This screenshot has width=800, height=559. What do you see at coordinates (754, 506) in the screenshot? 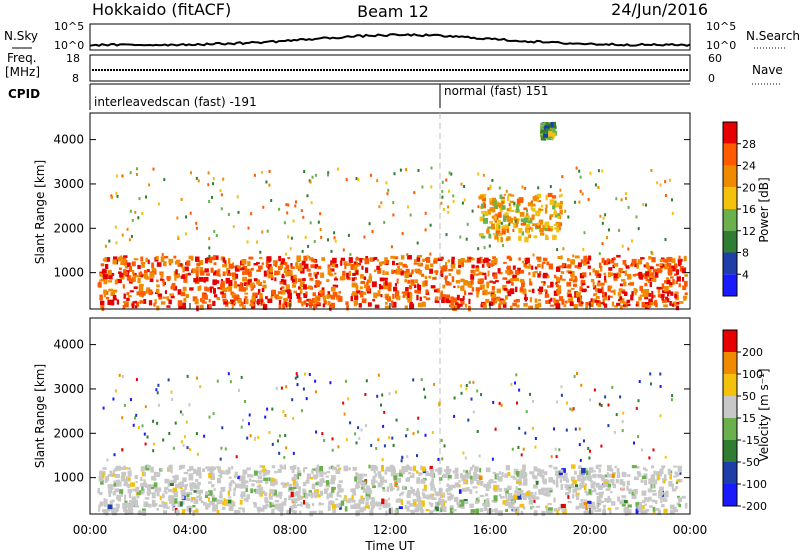
I see `colorbar-tick-label: -200` at bounding box center [754, 506].